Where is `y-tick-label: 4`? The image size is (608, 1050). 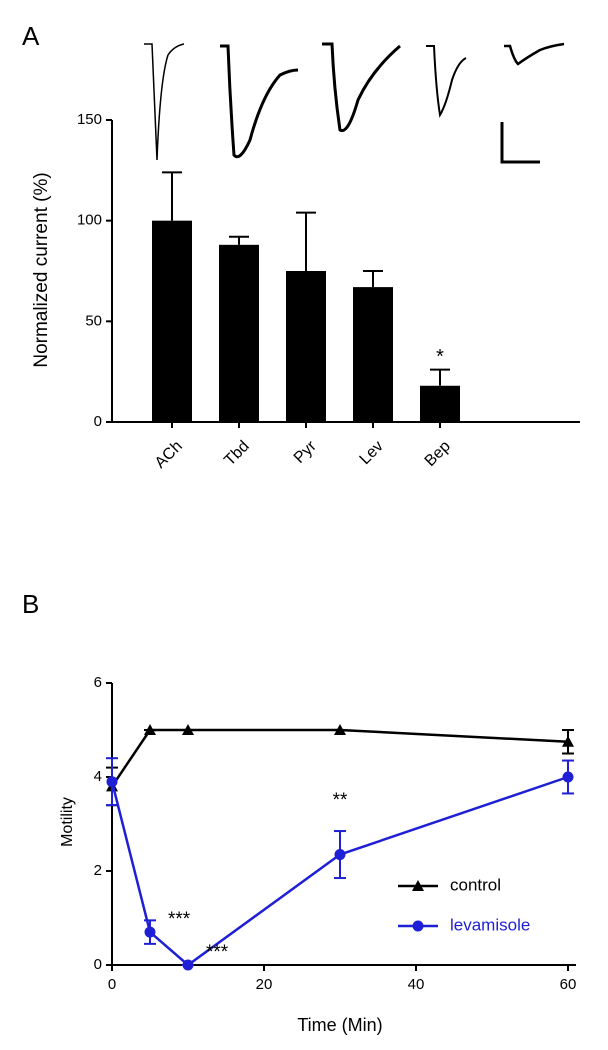
y-tick-label: 4 is located at coordinates (98, 776).